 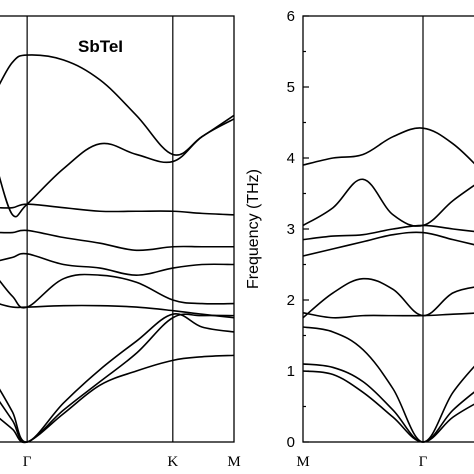 I want to click on y-tick-label: 0, so click(x=291, y=442).